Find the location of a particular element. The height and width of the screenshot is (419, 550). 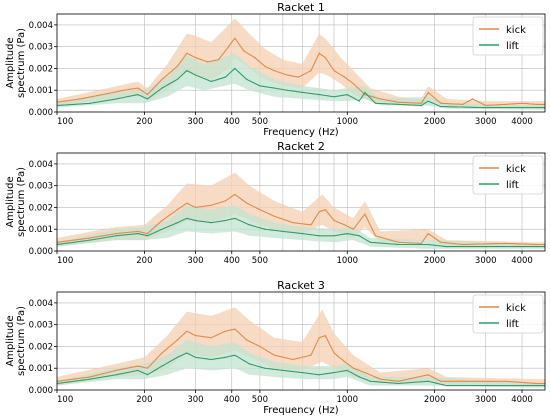

y-axis-label-line2: spectrum (Pa) is located at coordinates (21, 341).